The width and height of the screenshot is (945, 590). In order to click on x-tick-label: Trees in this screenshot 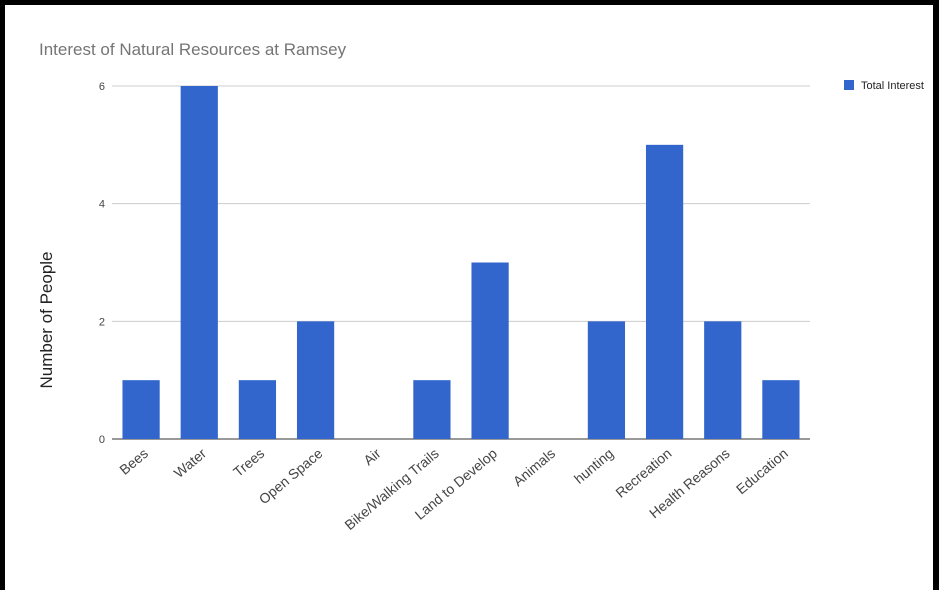, I will do `click(248, 462)`.